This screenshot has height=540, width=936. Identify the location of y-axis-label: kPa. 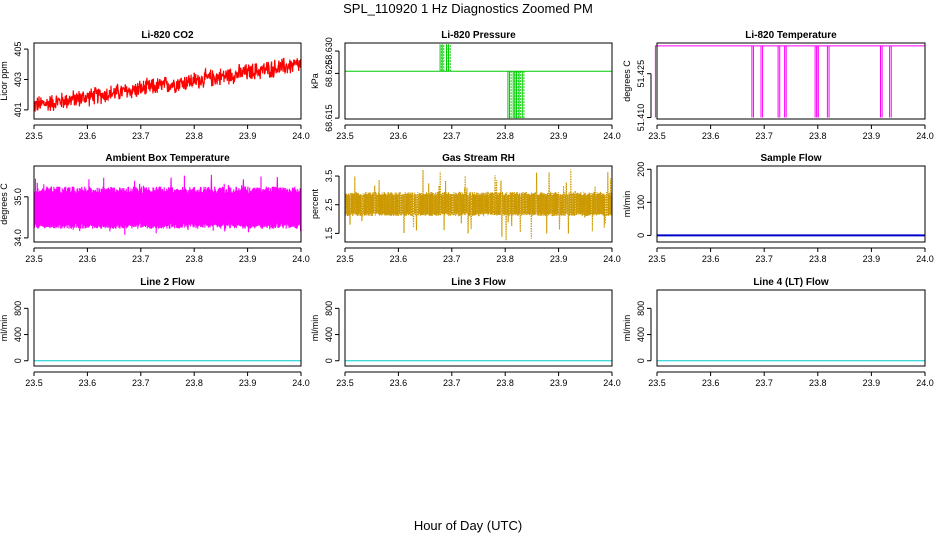
(315, 81).